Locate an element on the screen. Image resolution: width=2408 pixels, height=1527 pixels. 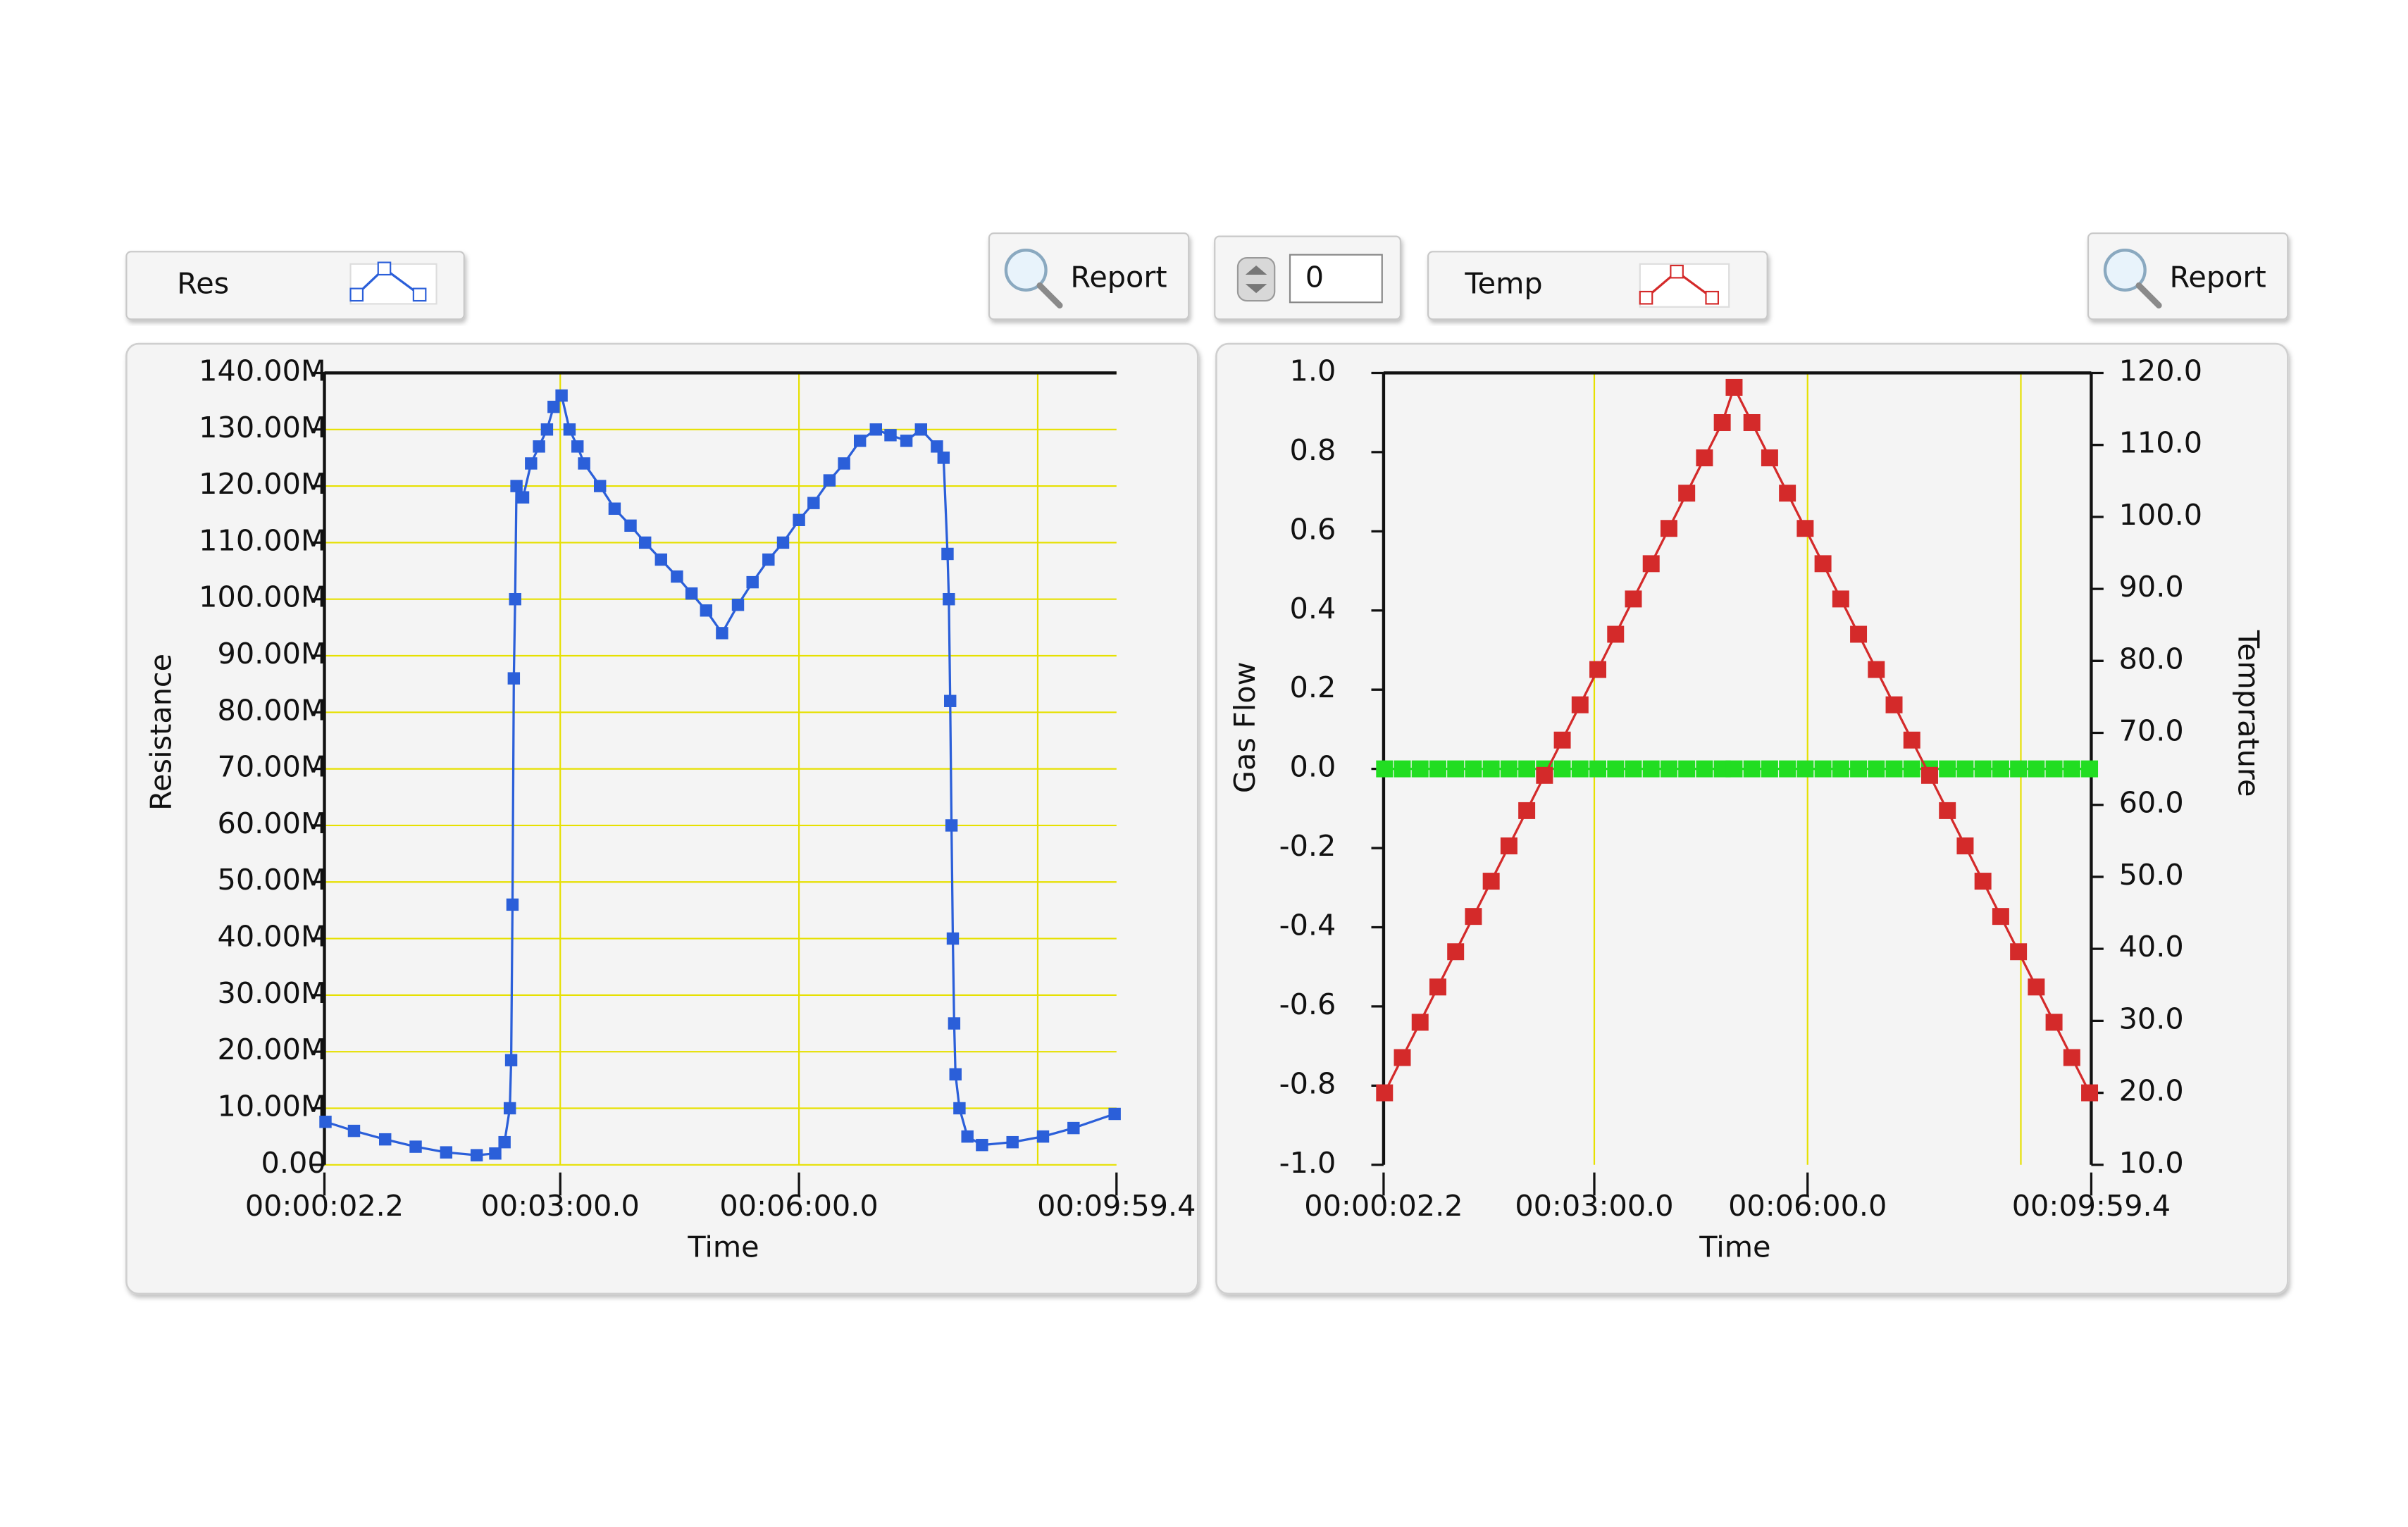
y-tick-label: 0.2 is located at coordinates (1313, 687).